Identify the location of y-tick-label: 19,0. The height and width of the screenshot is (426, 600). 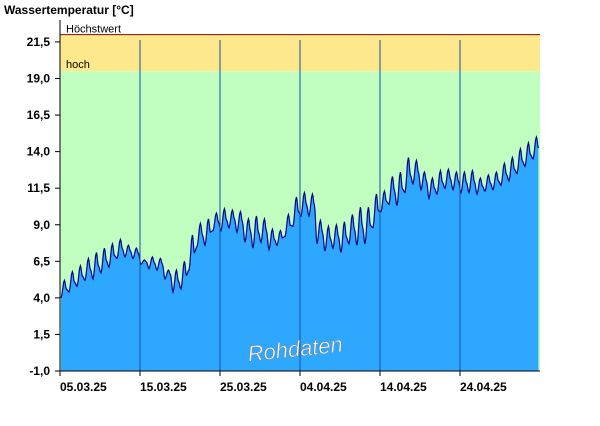
(39, 79).